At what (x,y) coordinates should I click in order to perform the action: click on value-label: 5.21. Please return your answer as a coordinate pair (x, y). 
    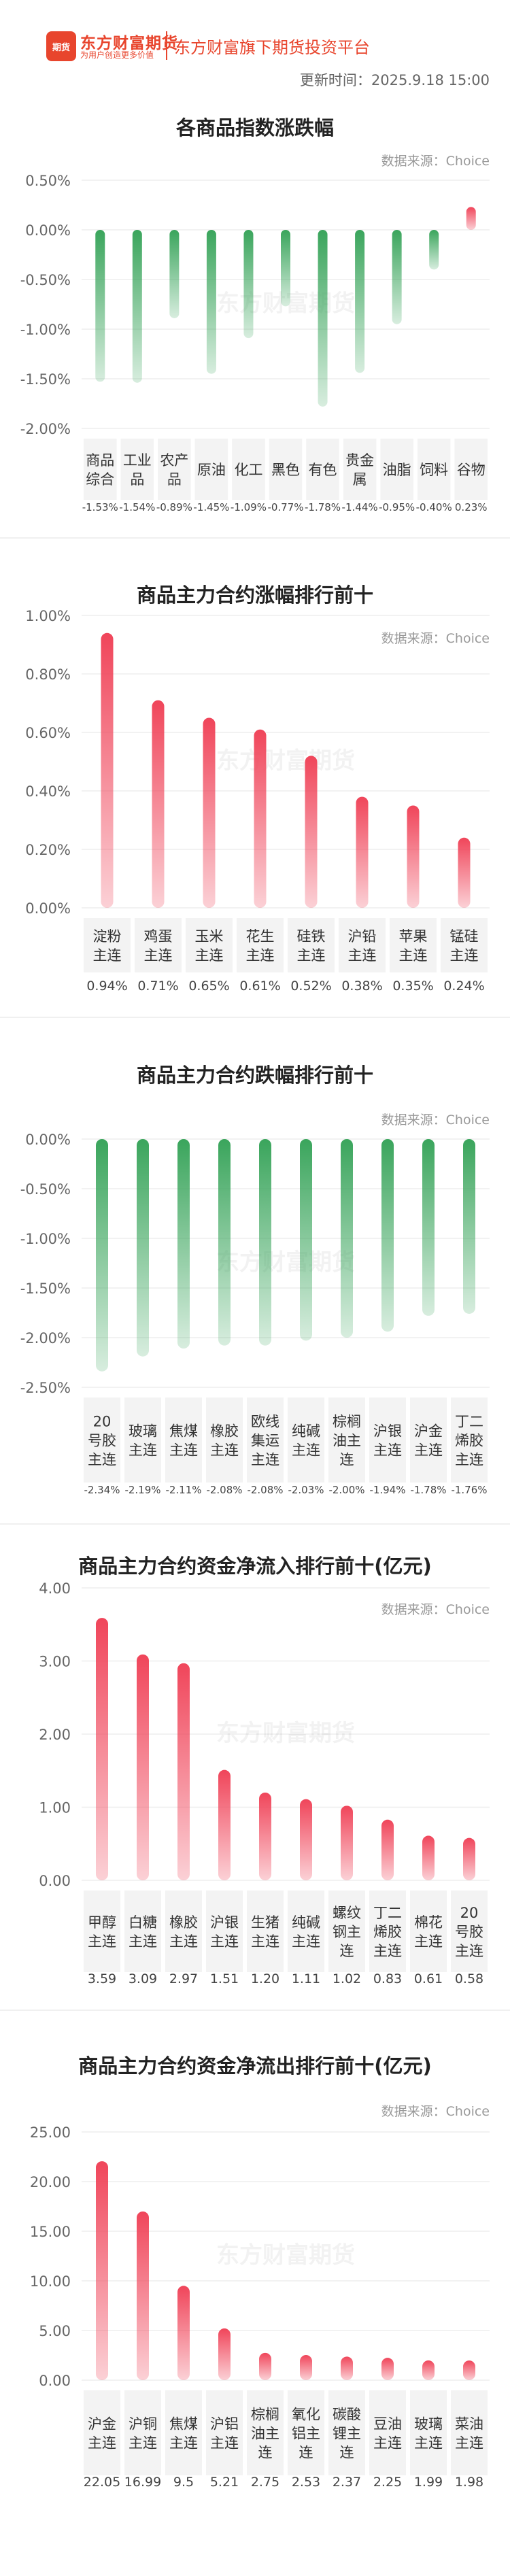
    Looking at the image, I should click on (225, 2482).